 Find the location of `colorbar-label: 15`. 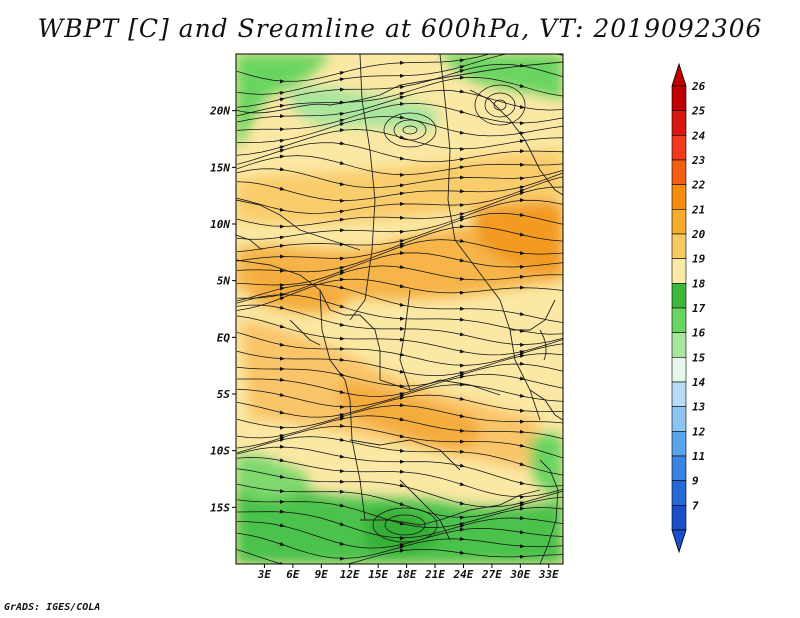

colorbar-label: 15 is located at coordinates (699, 357).